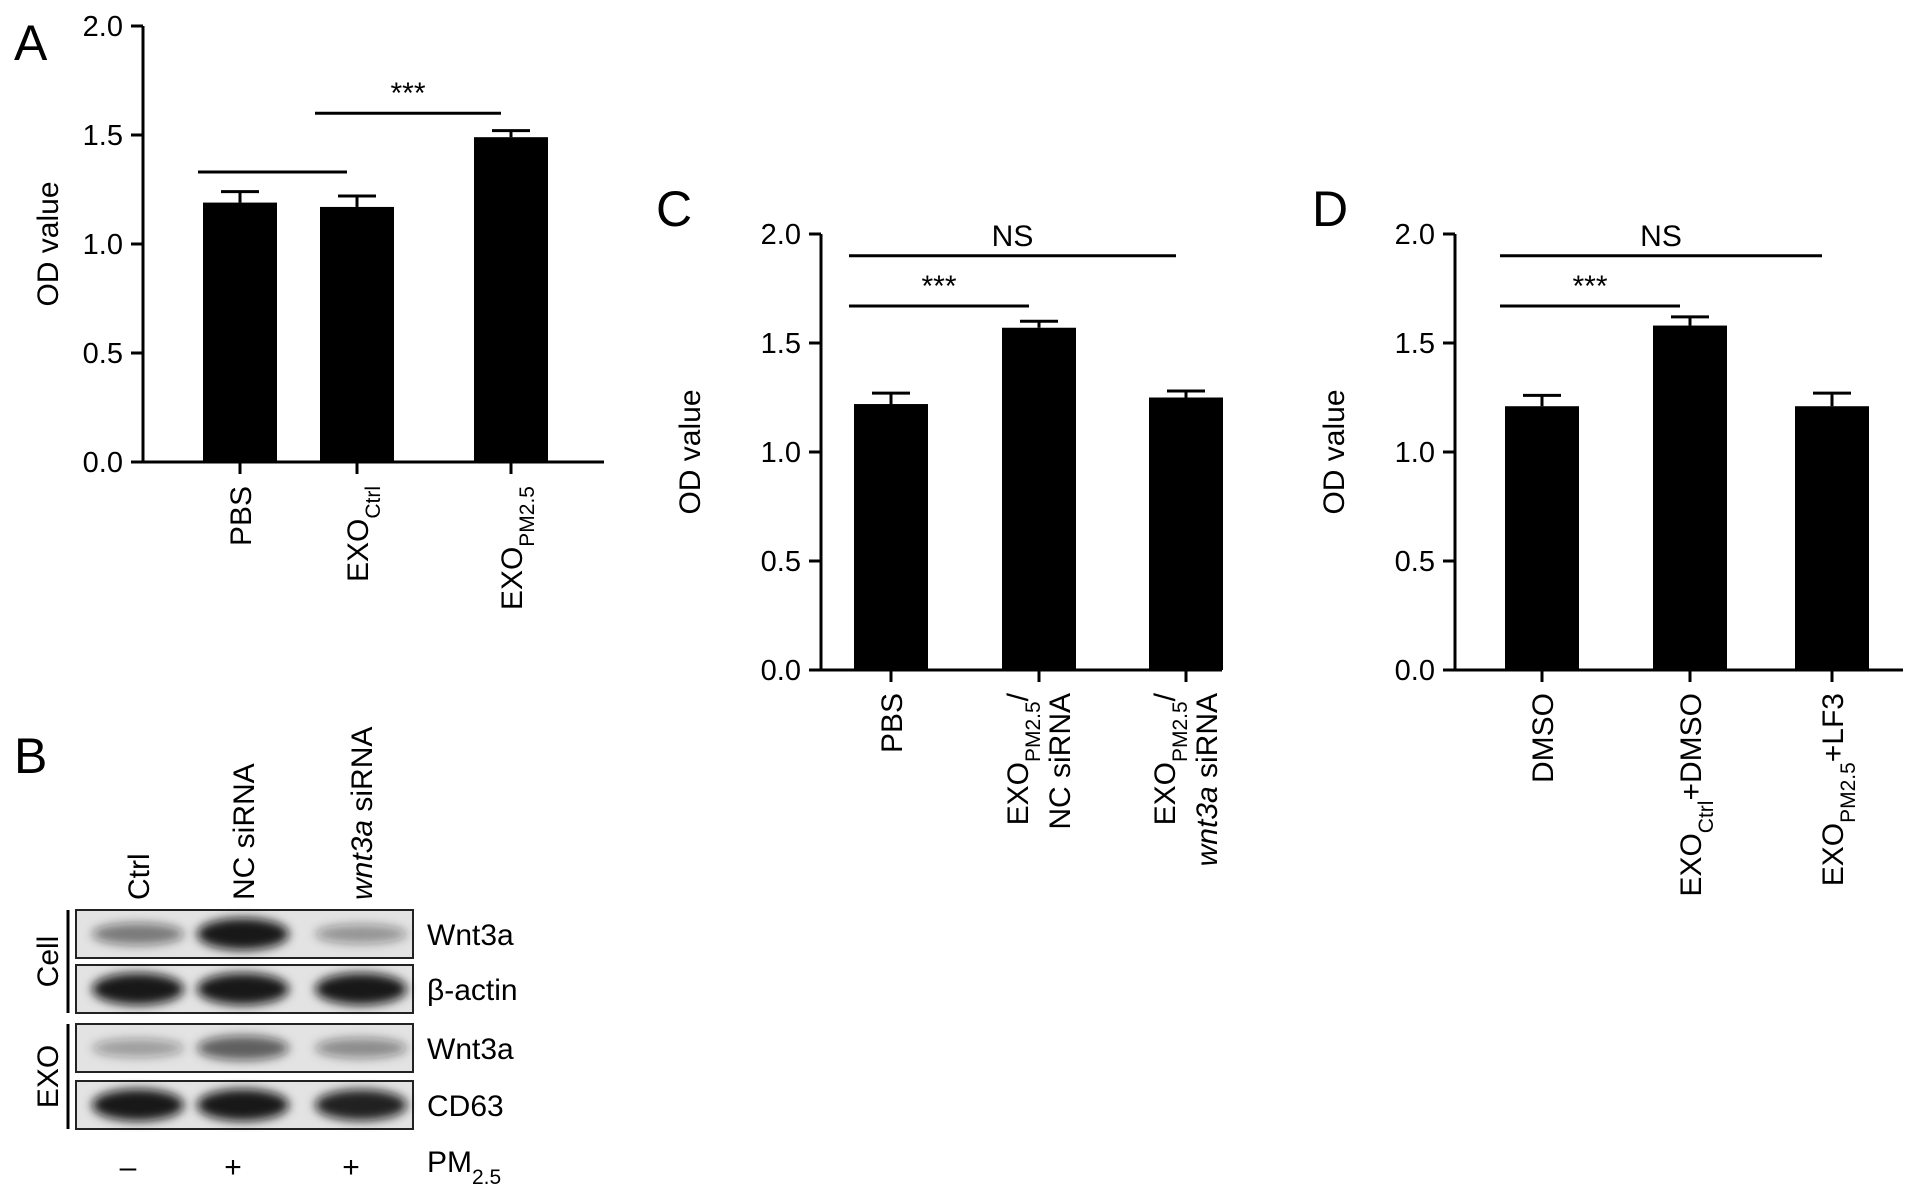  I want to click on x-category-label: DMSO, so click(1543, 738).